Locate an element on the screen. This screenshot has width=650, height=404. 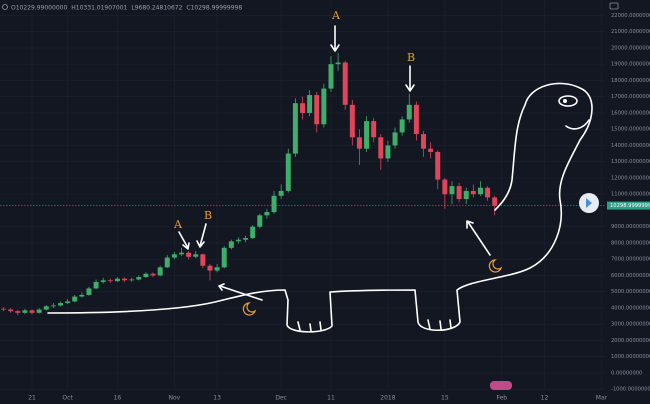
y-tick-label: 17000.00000000 is located at coordinates (630, 97).